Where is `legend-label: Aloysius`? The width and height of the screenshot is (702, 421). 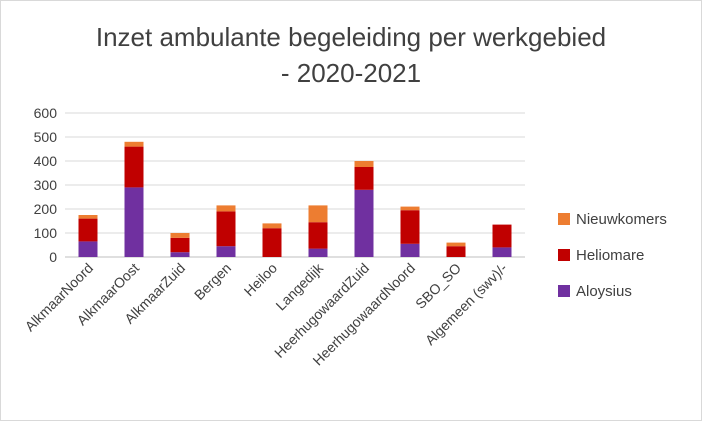
legend-label: Aloysius is located at coordinates (604, 291).